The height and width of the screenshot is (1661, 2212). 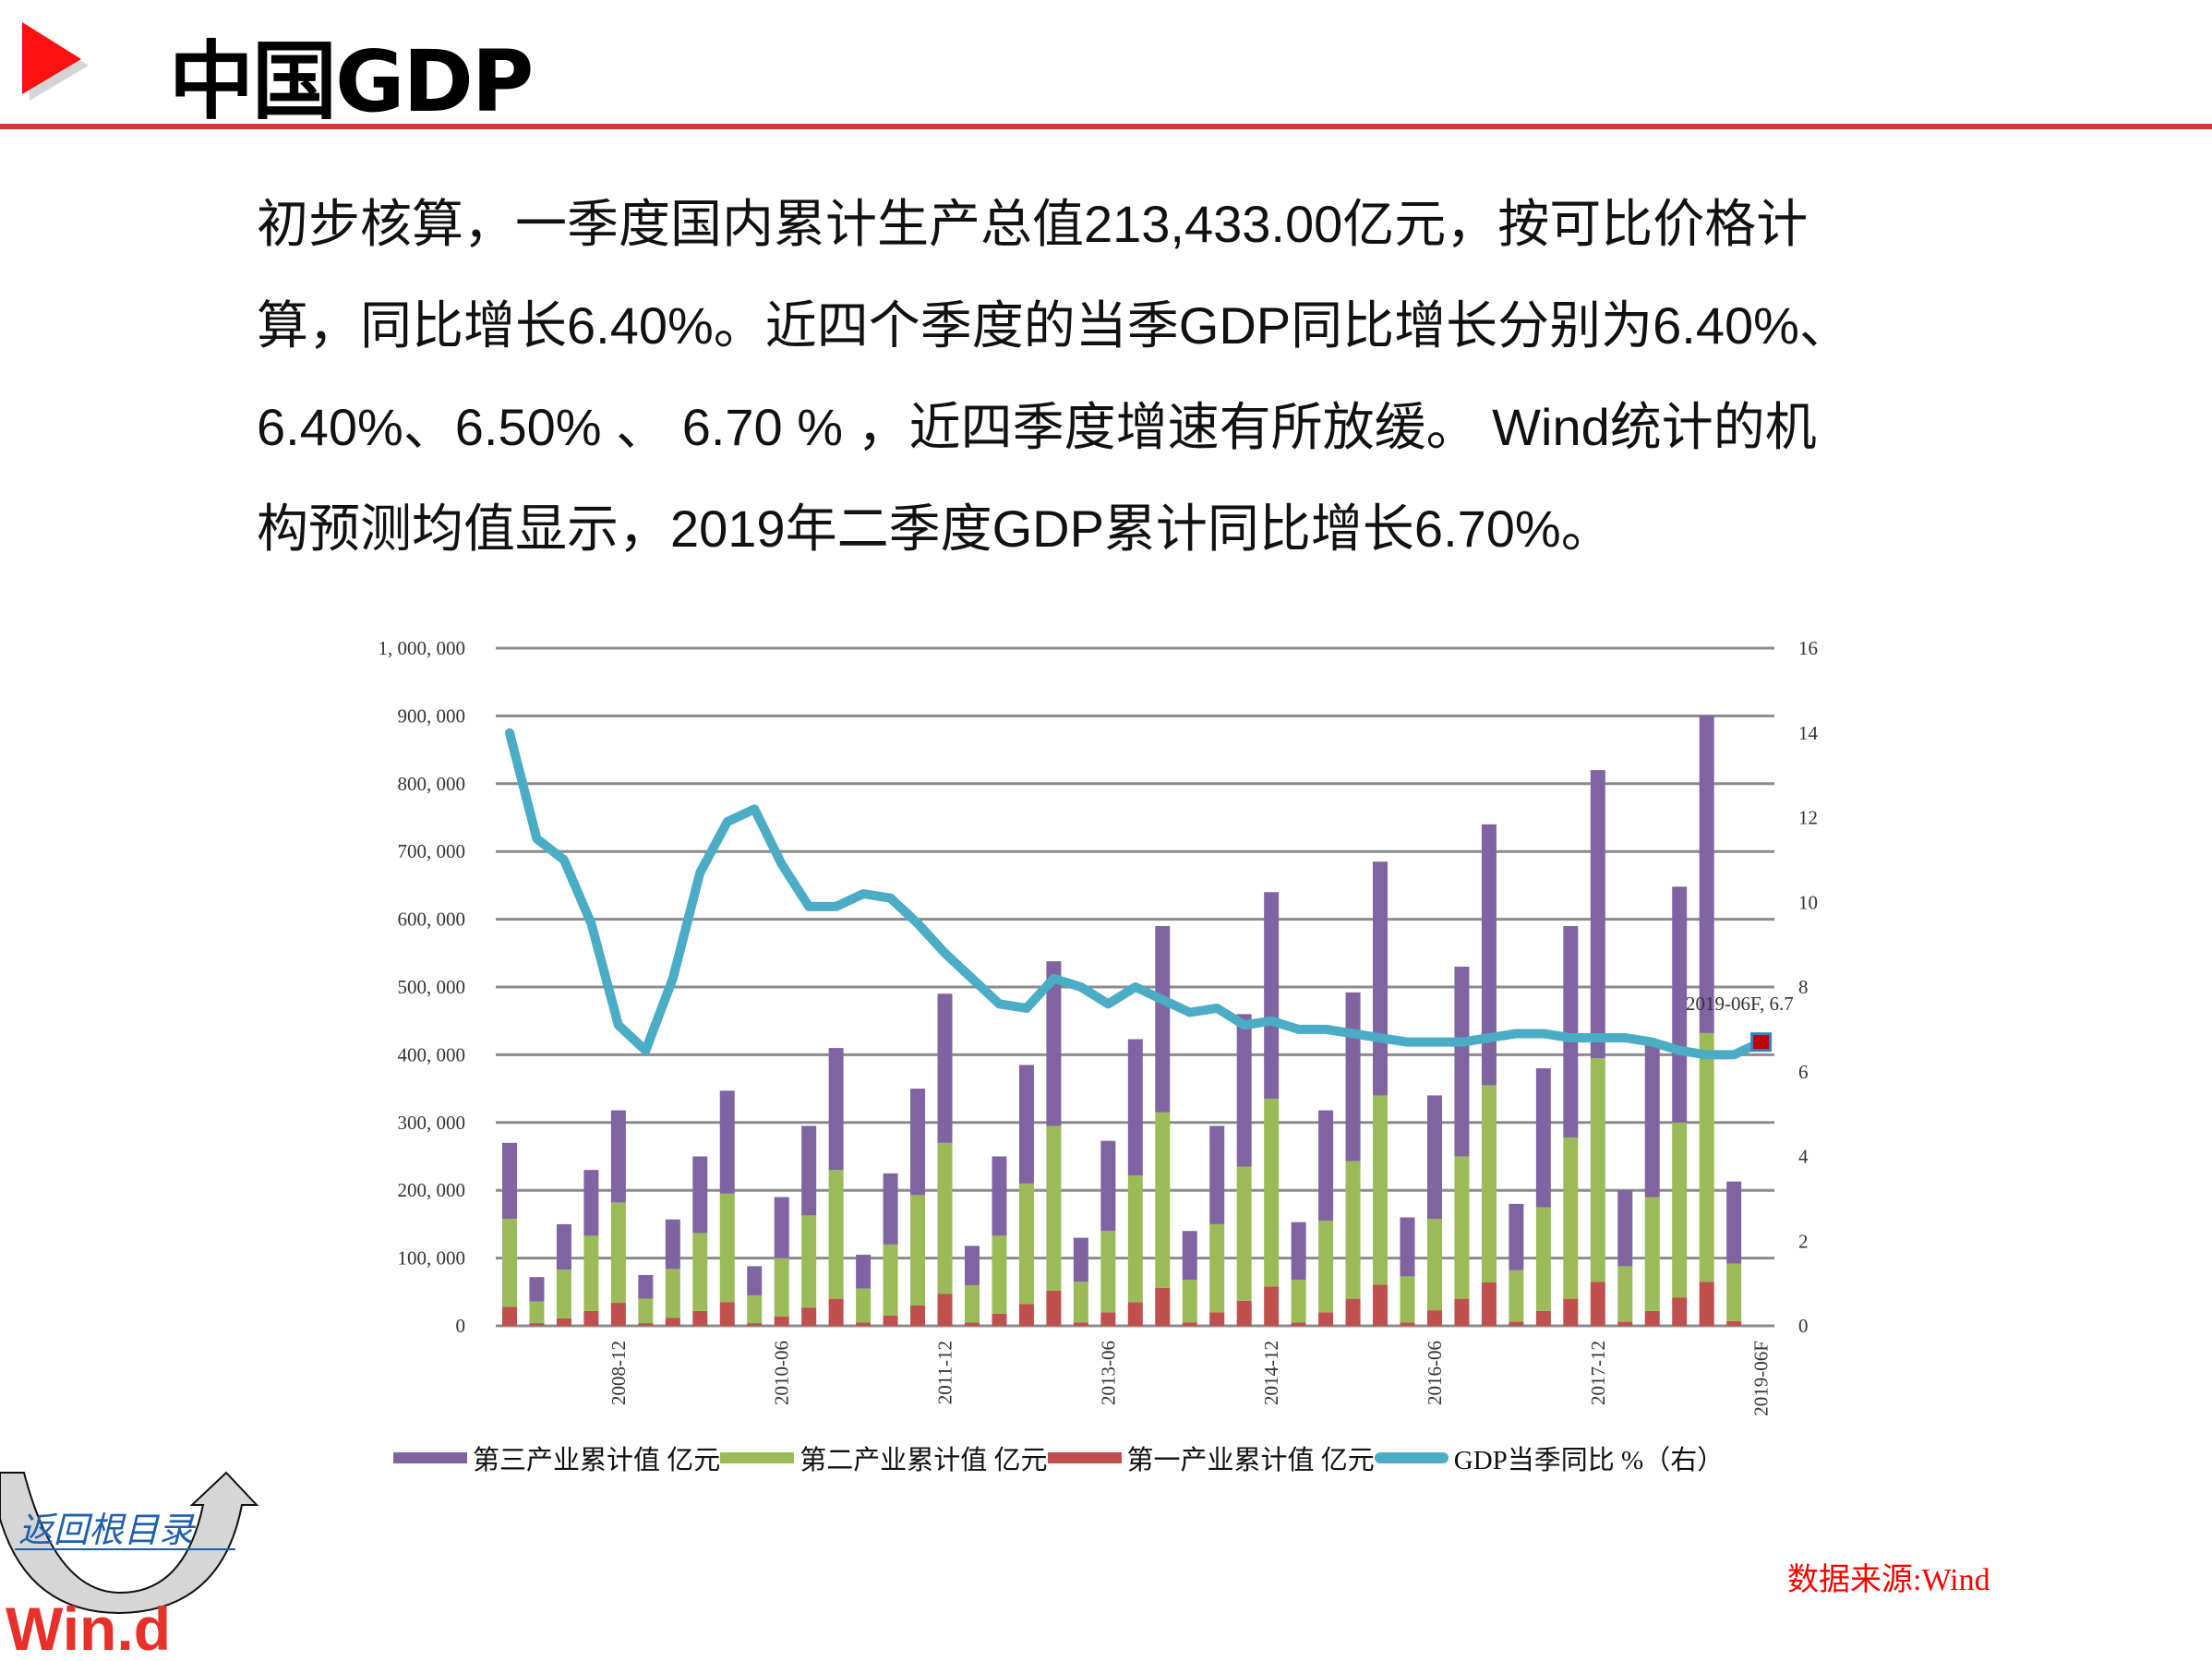 I want to click on y-right-tick-label: 8, so click(x=1803, y=987).